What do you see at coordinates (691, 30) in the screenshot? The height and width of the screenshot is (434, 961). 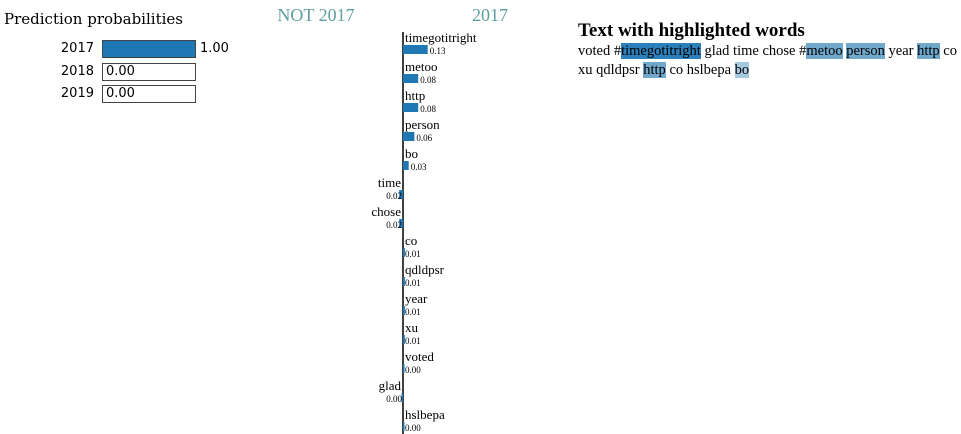 I see `highlighted-text-title: Text with highlighted words` at bounding box center [691, 30].